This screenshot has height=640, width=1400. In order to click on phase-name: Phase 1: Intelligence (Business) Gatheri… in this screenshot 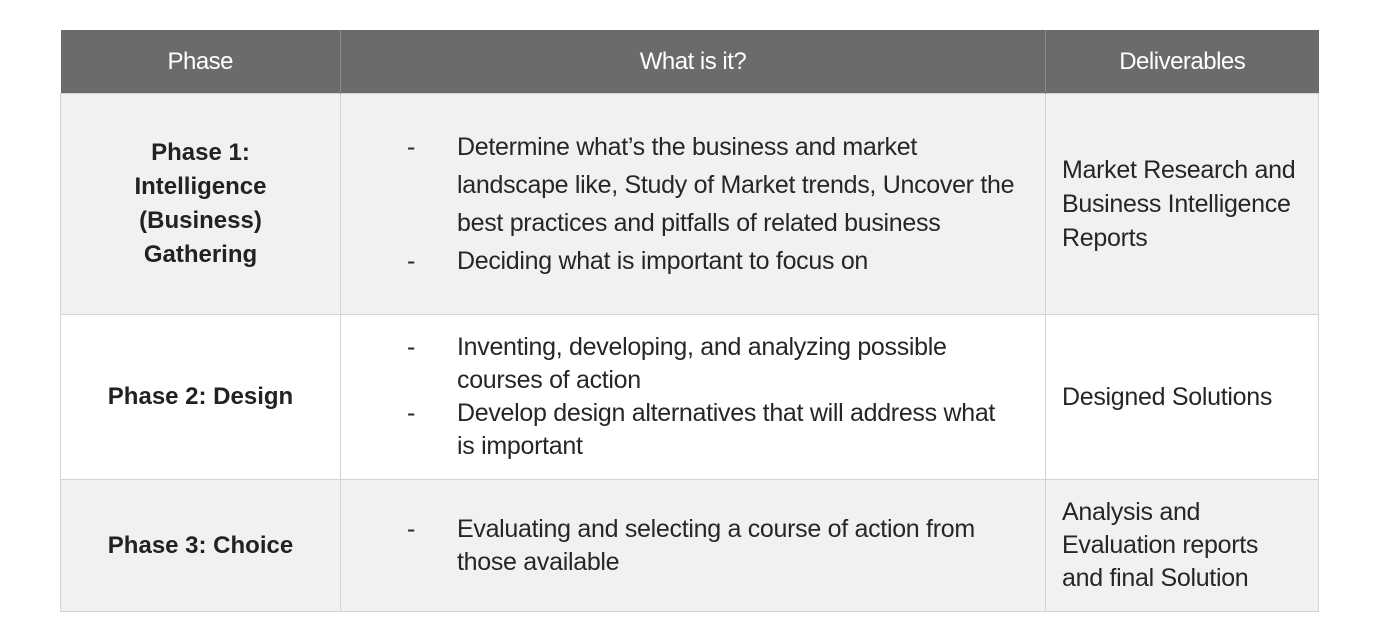, I will do `click(200, 203)`.